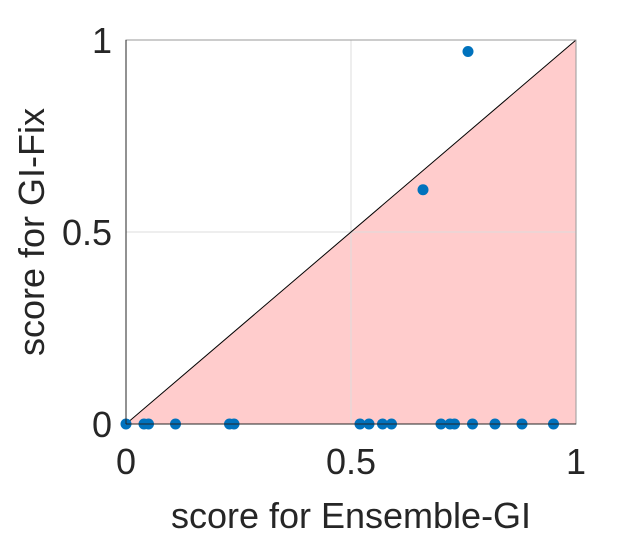 This screenshot has height=538, width=636. I want to click on y-tick-label: 0.5, so click(87, 232).